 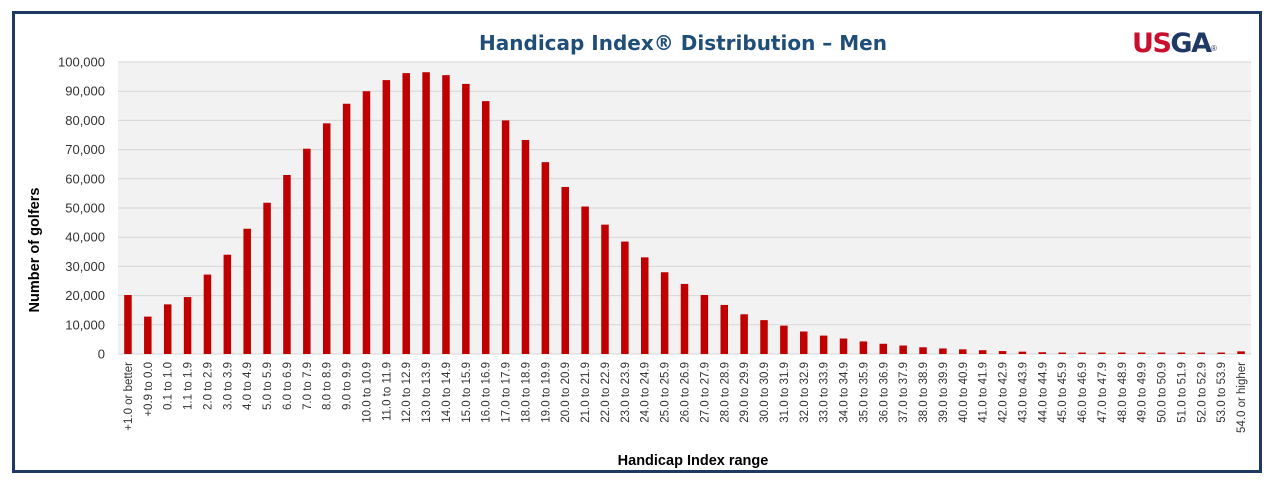 What do you see at coordinates (268, 386) in the screenshot?
I see `x-tick-label: 5.0 to 5.9` at bounding box center [268, 386].